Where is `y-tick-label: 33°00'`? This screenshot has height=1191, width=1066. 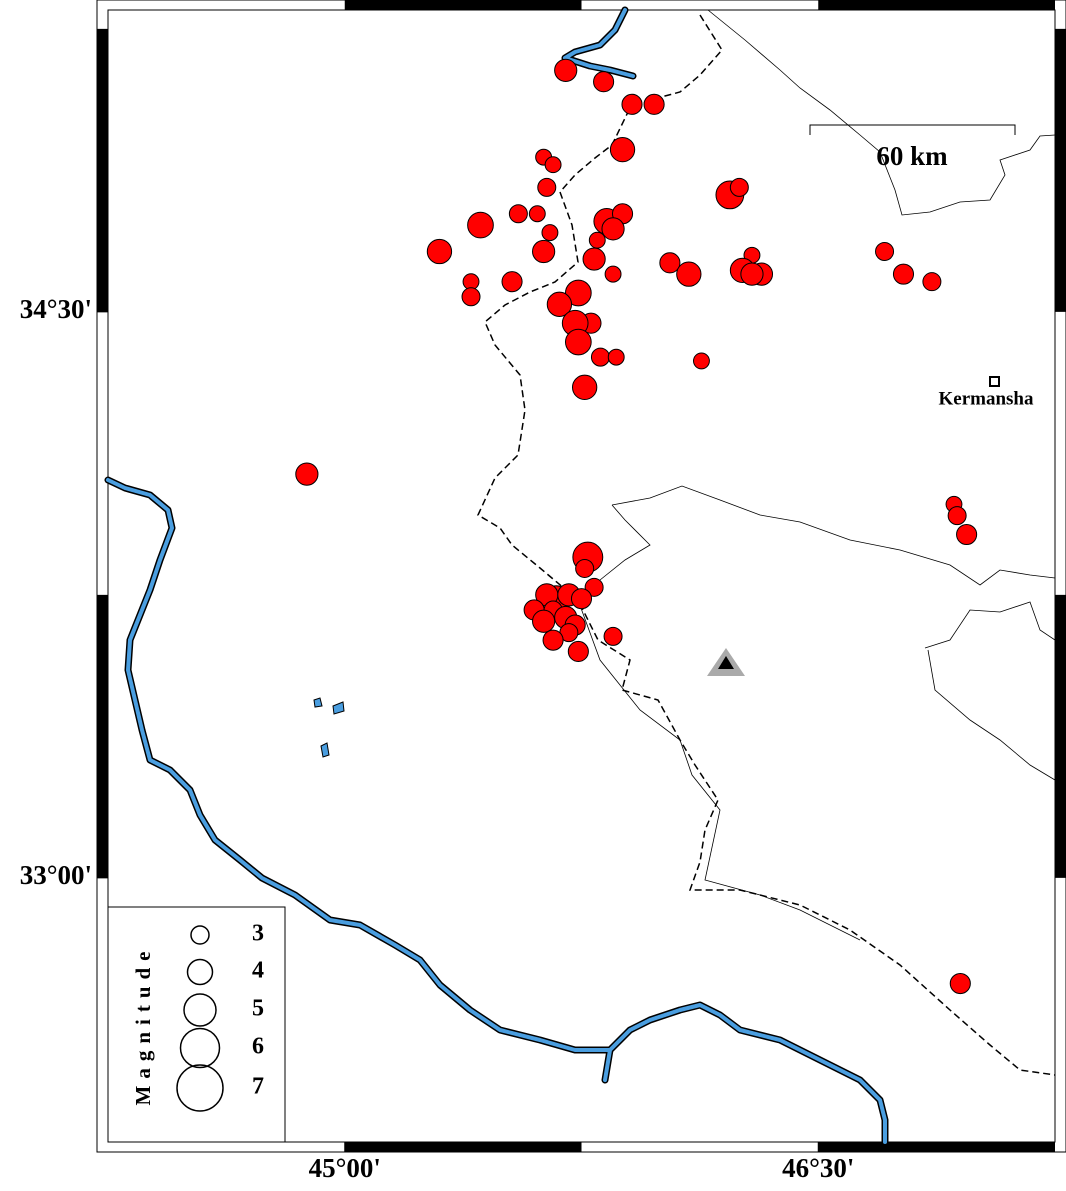
y-tick-label: 33°00' is located at coordinates (56, 875).